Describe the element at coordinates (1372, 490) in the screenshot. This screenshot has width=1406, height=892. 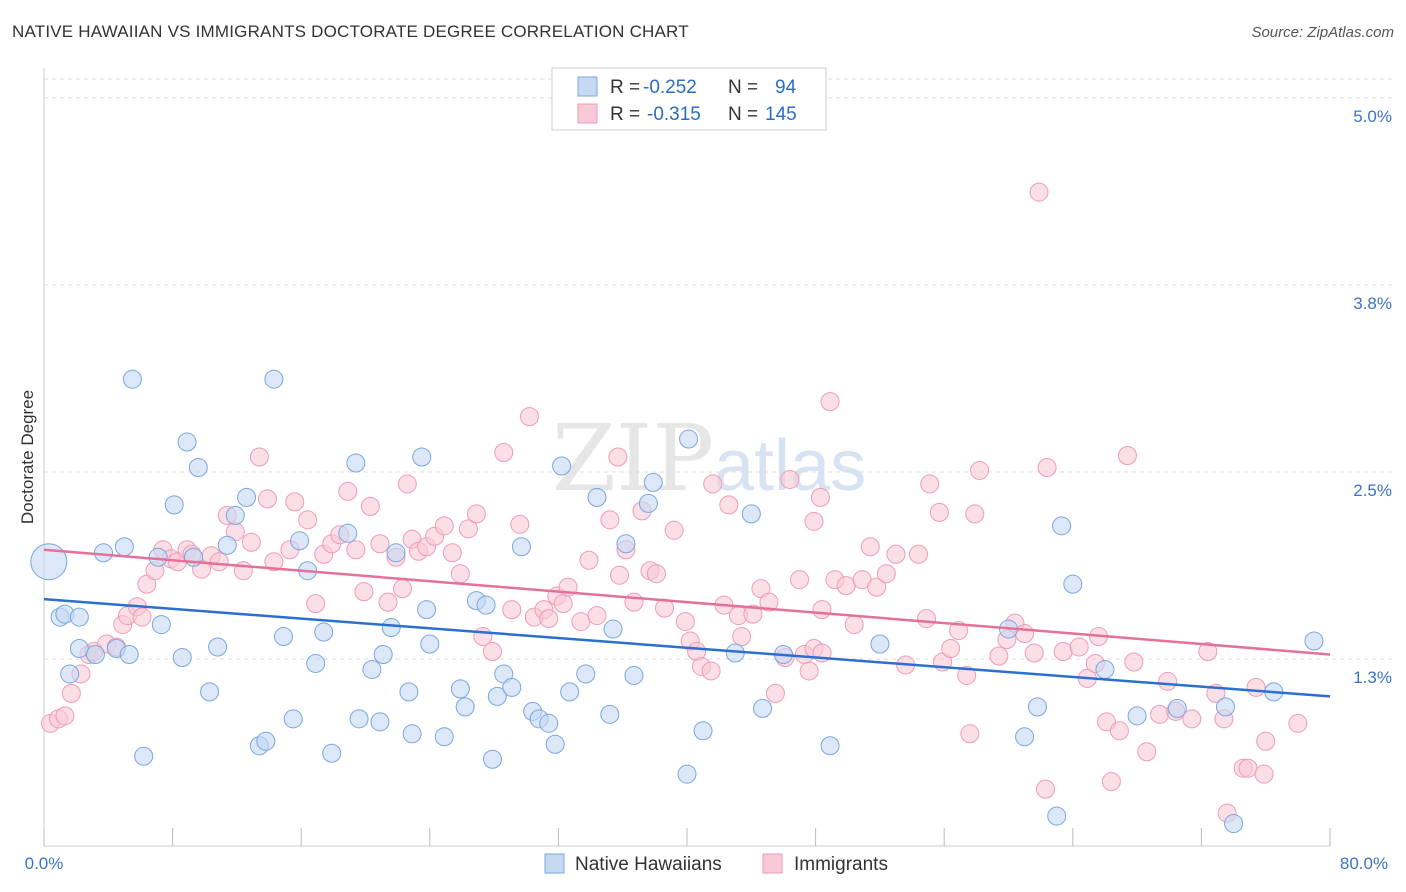
I see `y-tick-label: 2.5%` at that location.